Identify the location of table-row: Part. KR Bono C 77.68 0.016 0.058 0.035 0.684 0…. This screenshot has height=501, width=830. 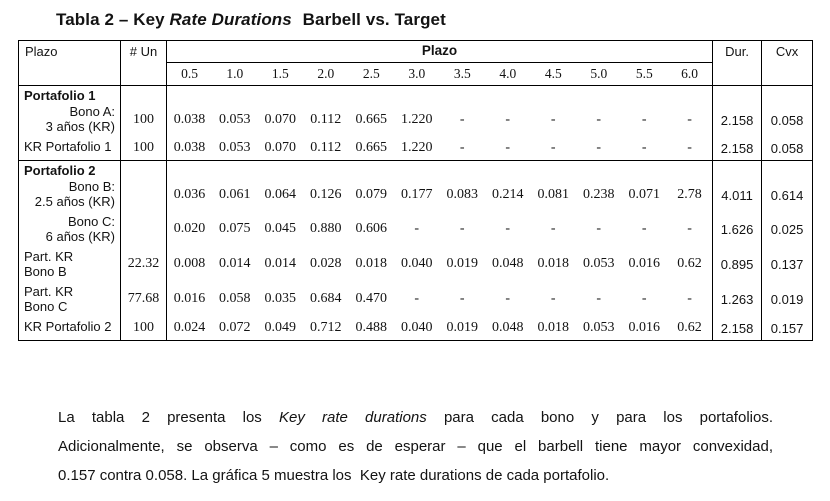
(415, 299).